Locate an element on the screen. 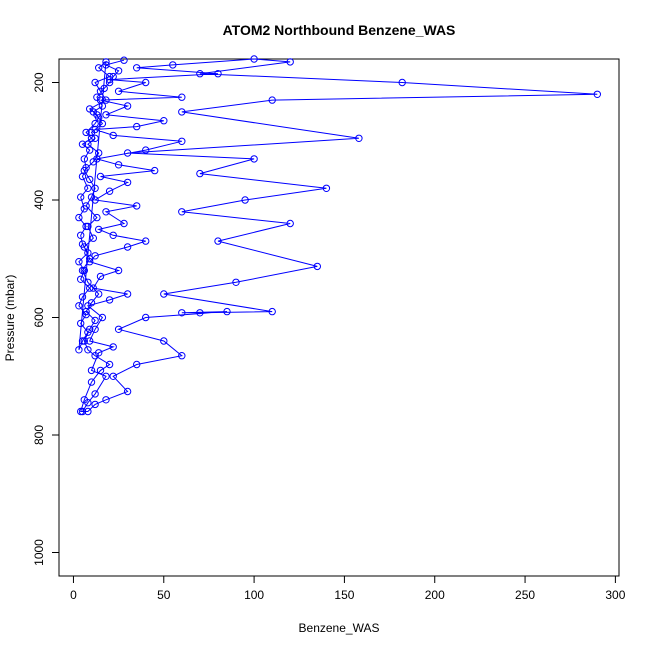 This screenshot has width=650, height=650. x-tick-label: 250 is located at coordinates (525, 595).